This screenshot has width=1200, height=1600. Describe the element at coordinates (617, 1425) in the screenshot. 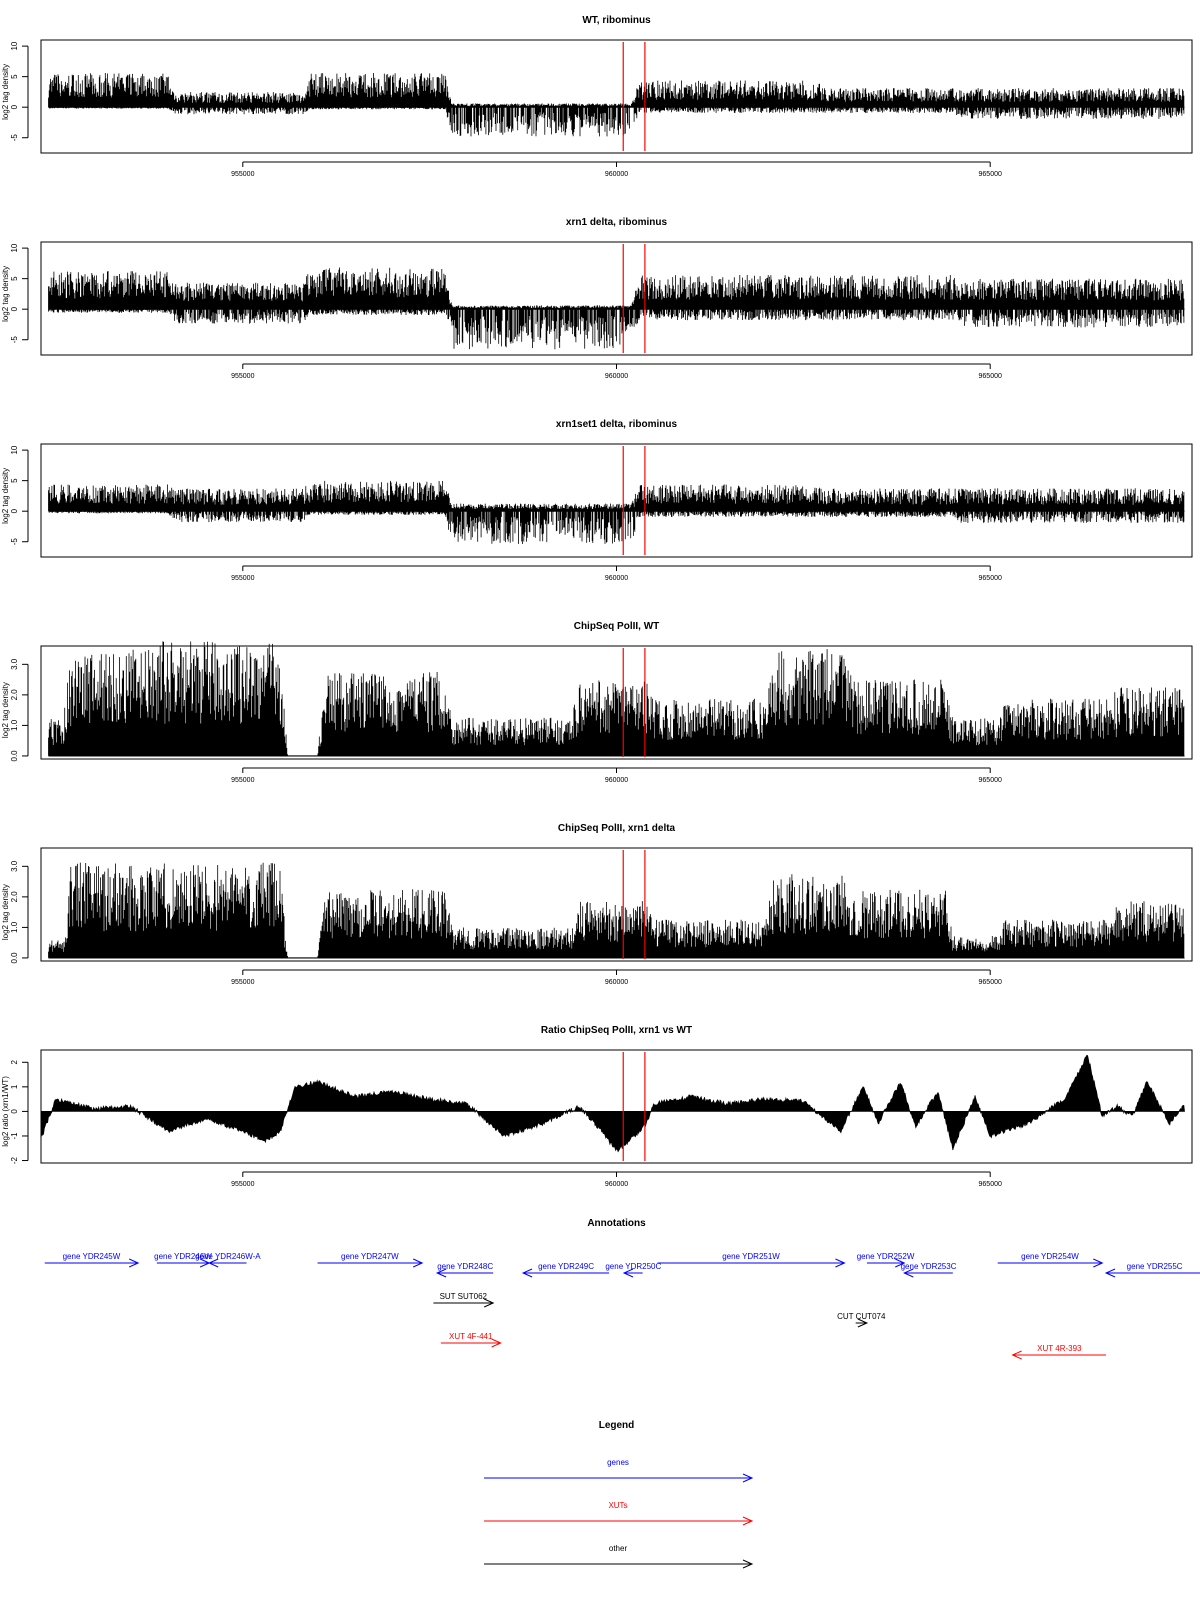

I see `legend-title: Legend` at that location.